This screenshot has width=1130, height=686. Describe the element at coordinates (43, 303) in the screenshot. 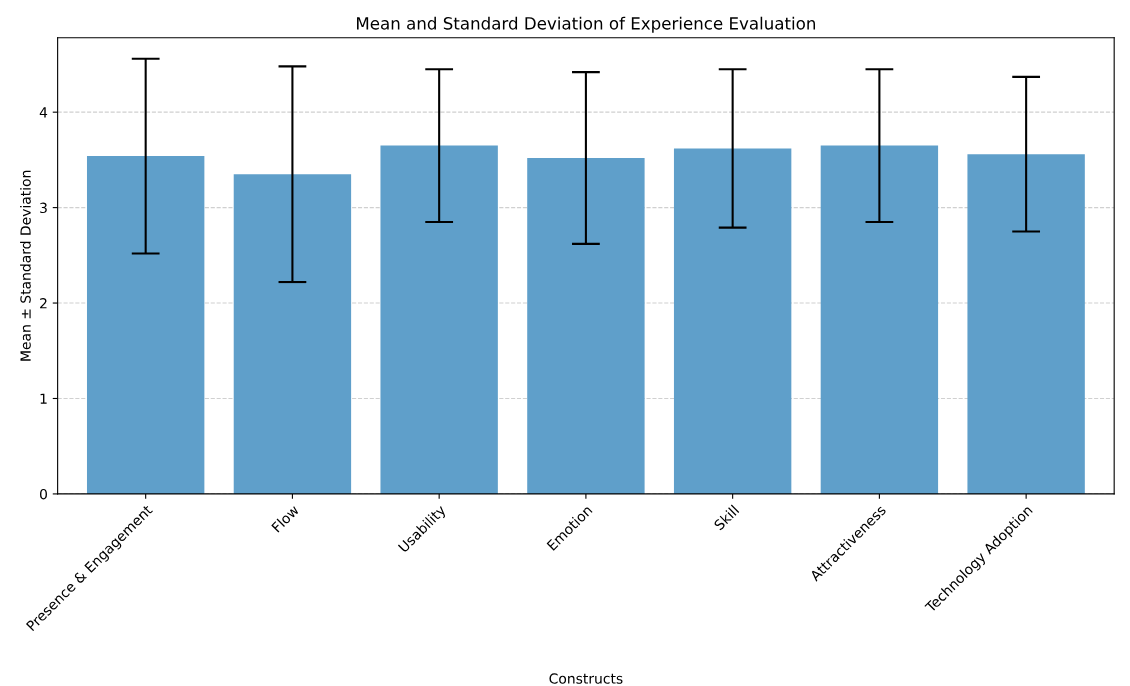

I see `y-tick-label: 2` at that location.